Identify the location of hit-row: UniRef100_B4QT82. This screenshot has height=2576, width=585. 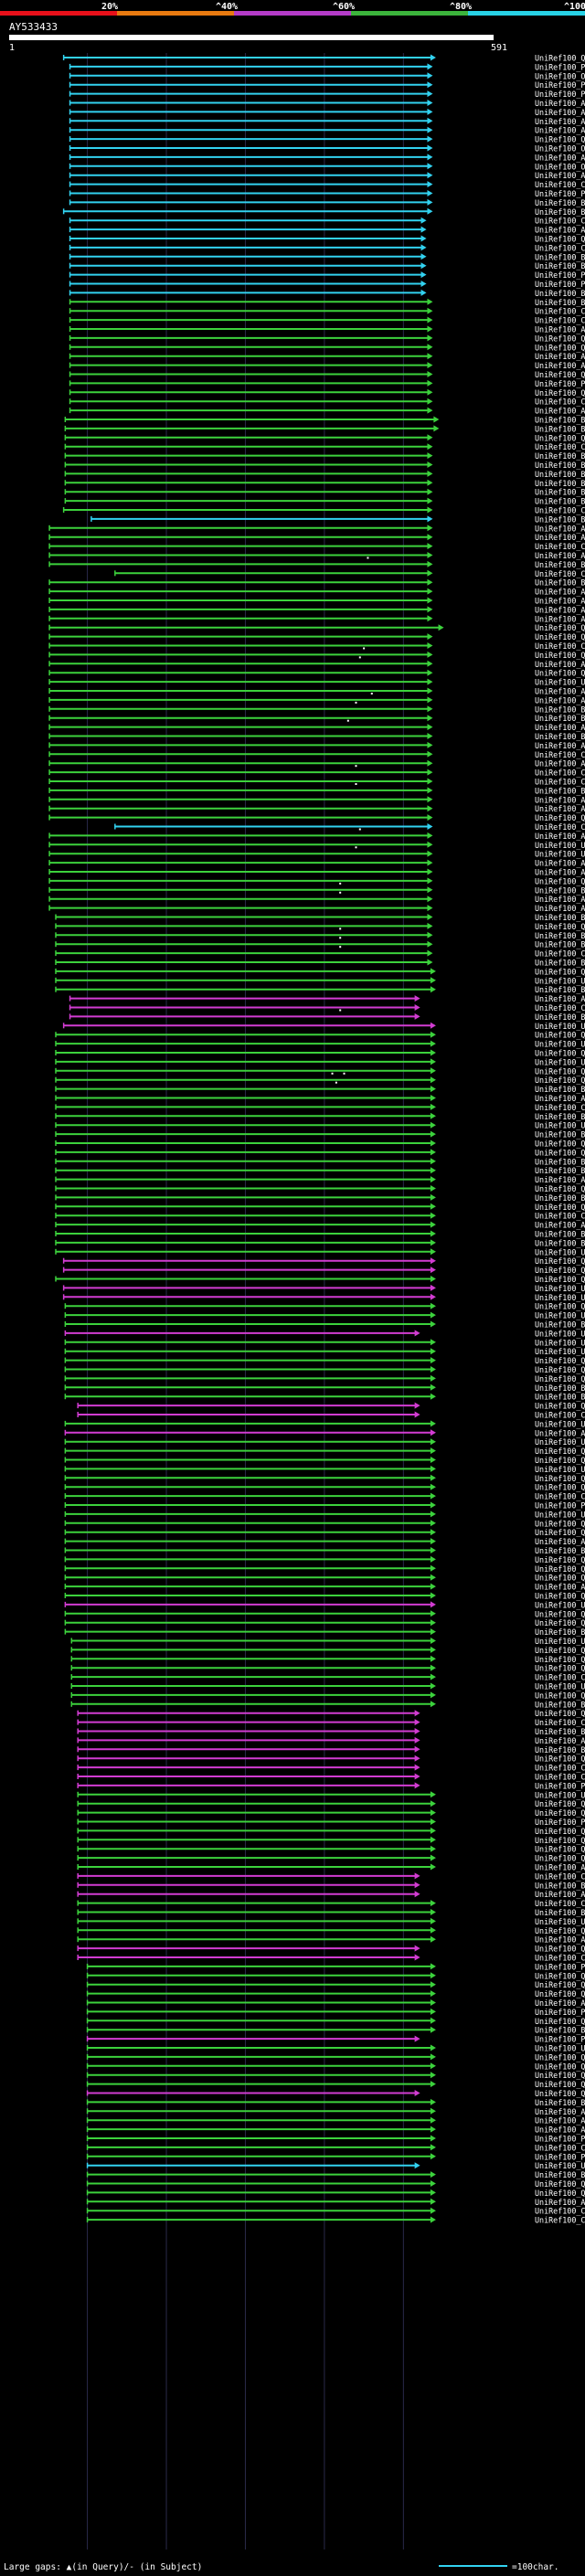
(320, 1198).